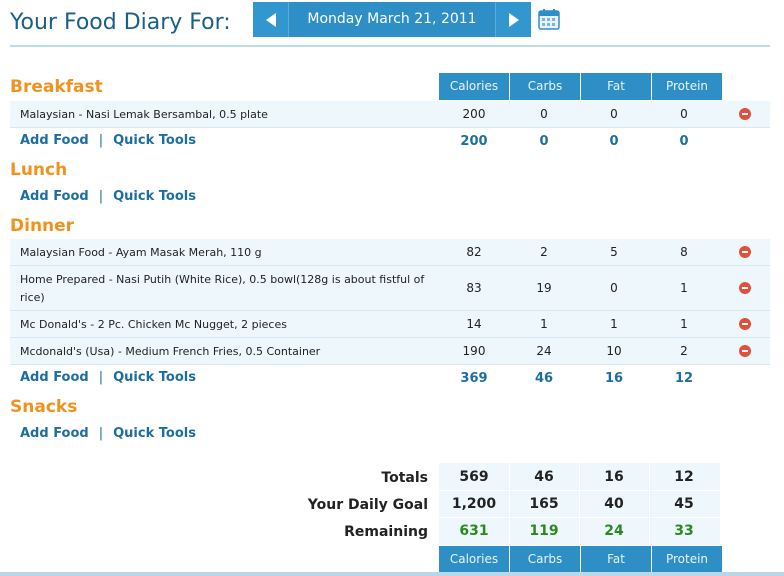 The height and width of the screenshot is (576, 784). What do you see at coordinates (544, 504) in the screenshot?
I see `goal-carbs: 165` at bounding box center [544, 504].